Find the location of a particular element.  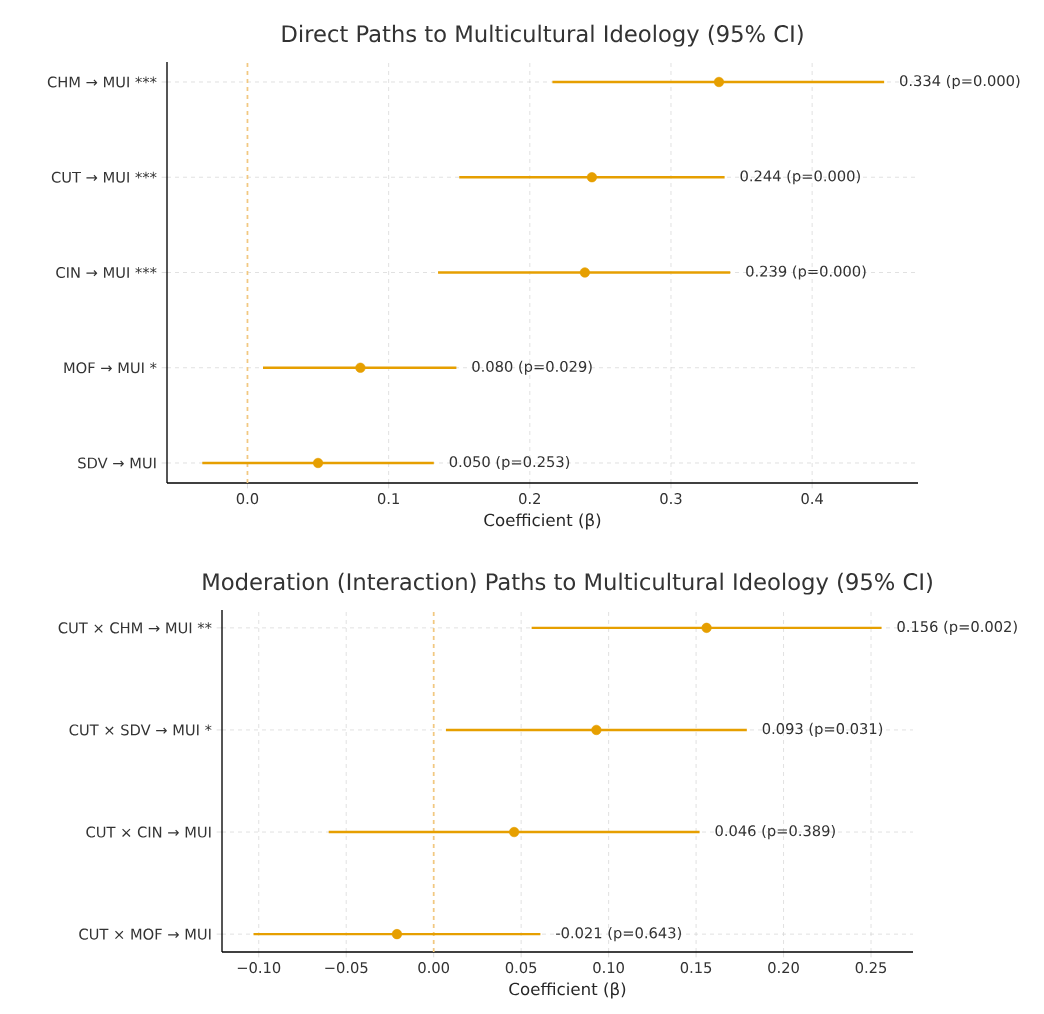

y-tick-label: SDV → MUI is located at coordinates (117, 463).